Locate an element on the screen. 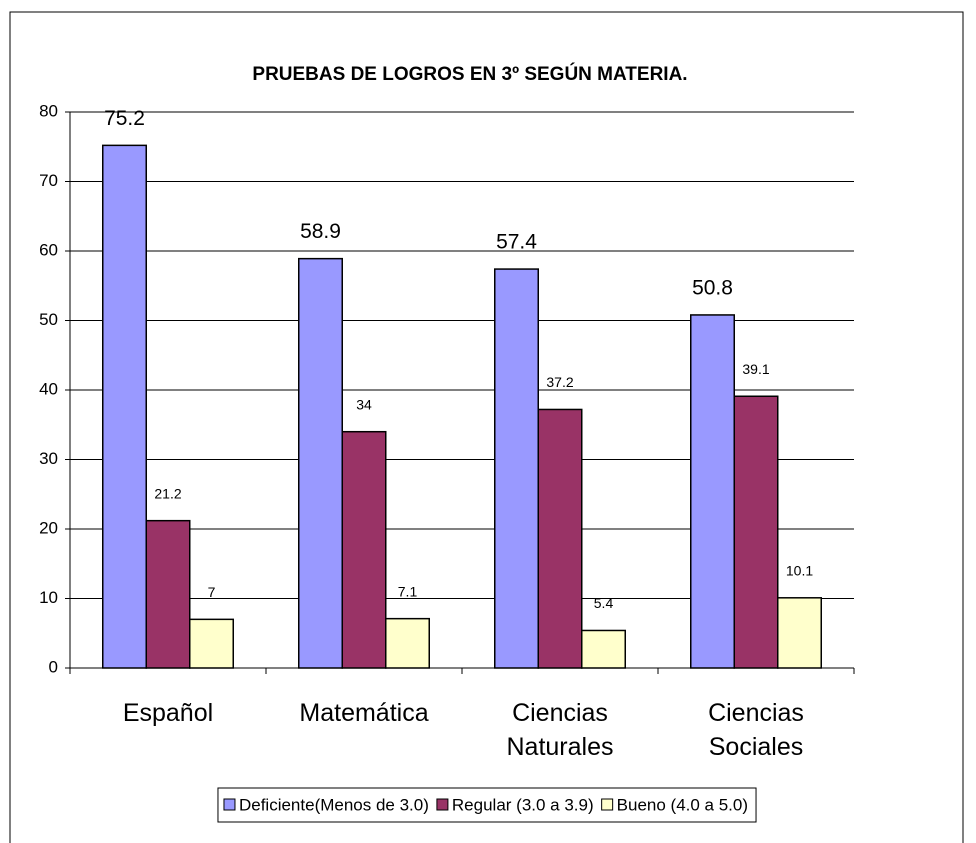 The height and width of the screenshot is (843, 976). legend-box is located at coordinates (487, 805).